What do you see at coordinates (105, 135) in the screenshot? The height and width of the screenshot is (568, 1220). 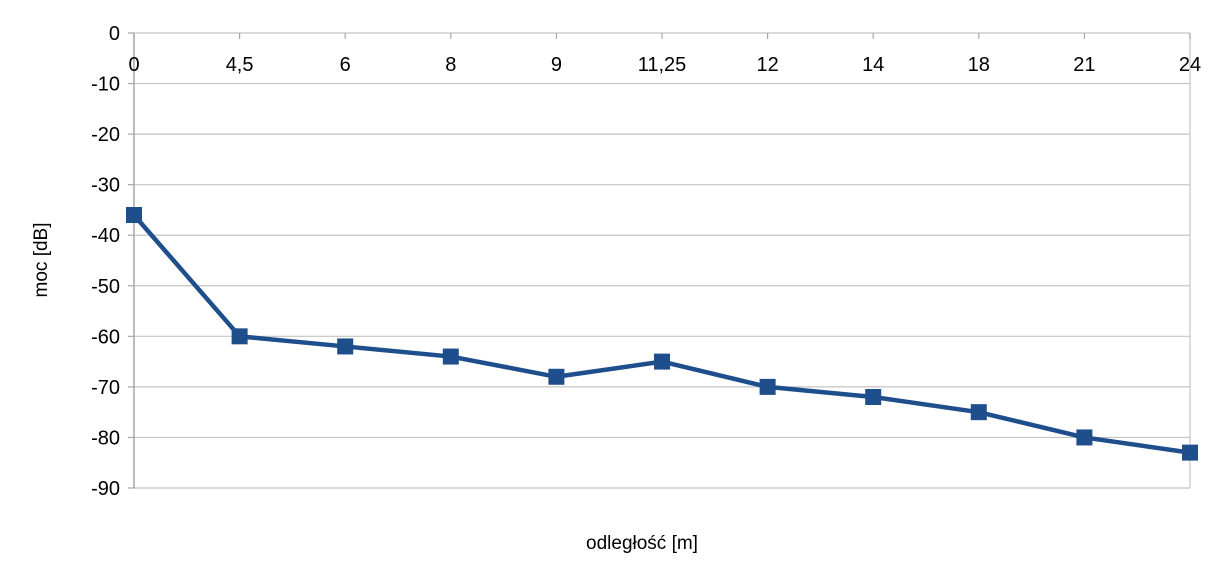 I see `y-tick-label: -20` at bounding box center [105, 135].